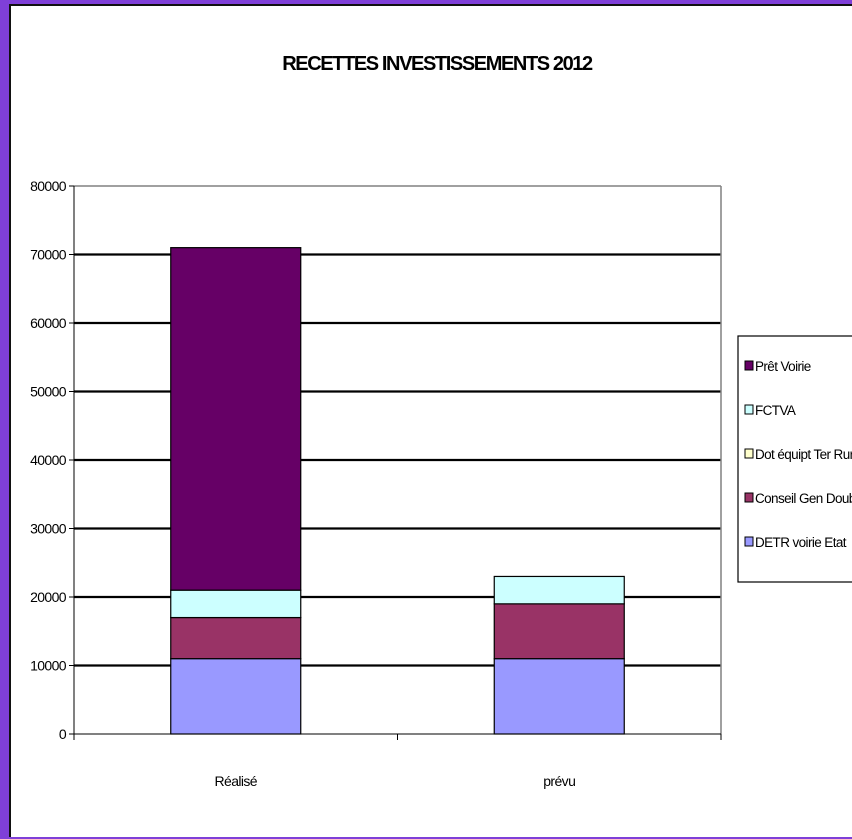  Describe the element at coordinates (48, 186) in the screenshot. I see `y-tick-label: 80000` at that location.